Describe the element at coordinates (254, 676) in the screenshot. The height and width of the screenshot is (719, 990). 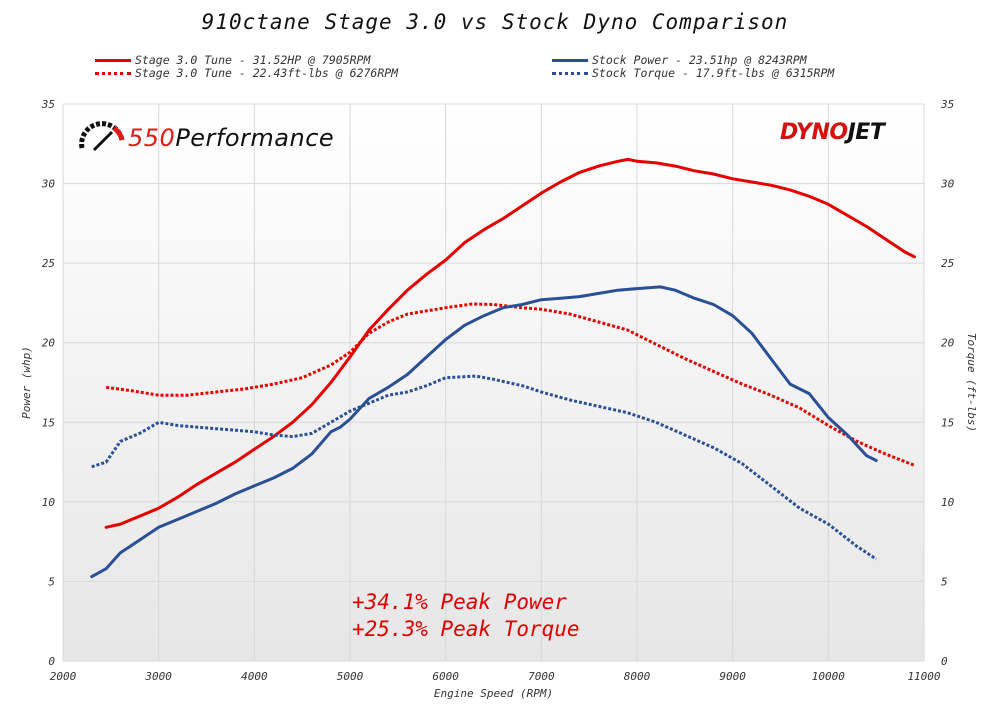
I see `x-tick-label: 4000` at that location.